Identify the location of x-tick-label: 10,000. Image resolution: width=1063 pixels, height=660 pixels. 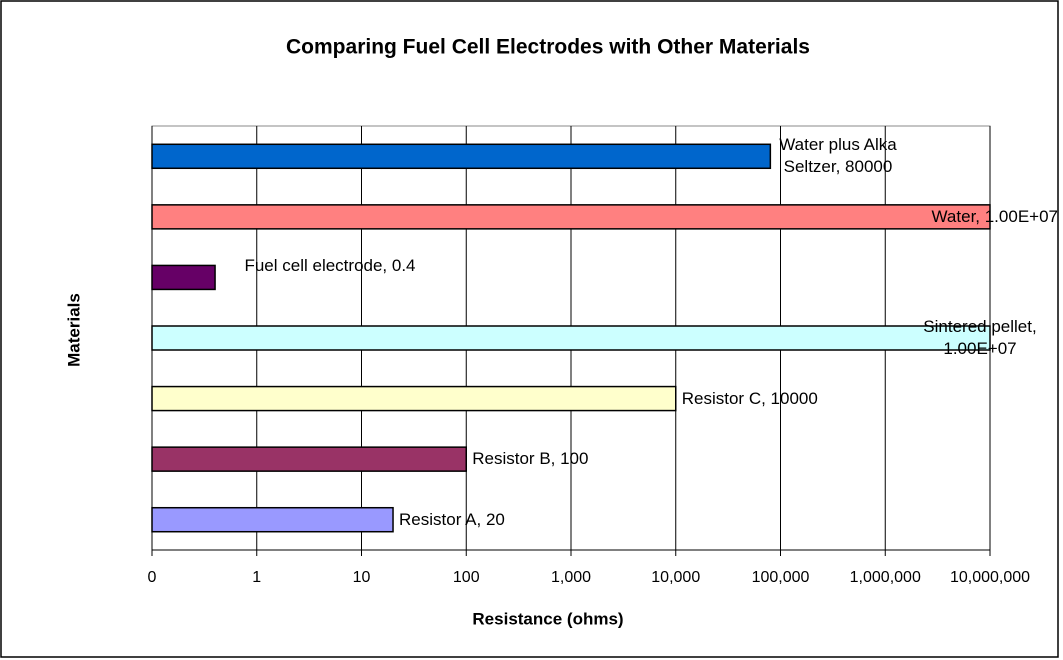
(676, 577).